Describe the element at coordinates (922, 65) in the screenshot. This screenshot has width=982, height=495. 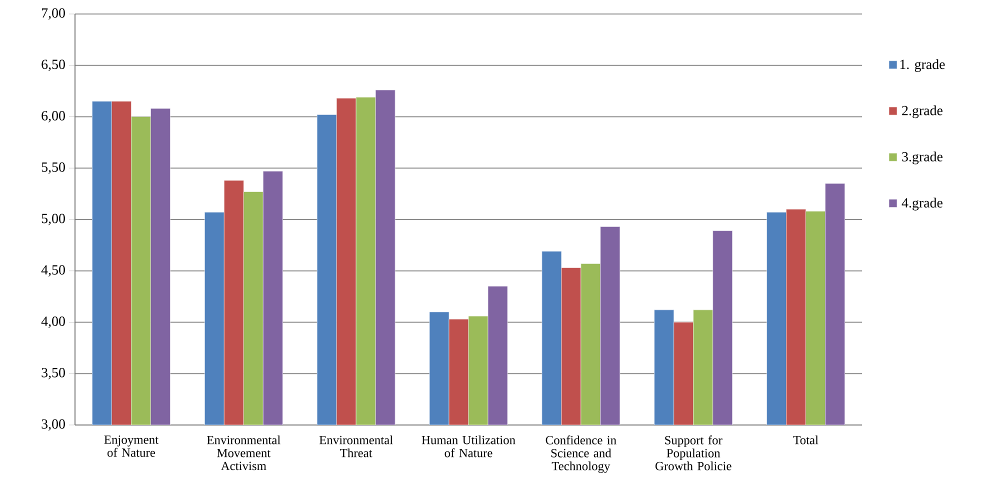
I see `legend-label: 1. grade` at that location.